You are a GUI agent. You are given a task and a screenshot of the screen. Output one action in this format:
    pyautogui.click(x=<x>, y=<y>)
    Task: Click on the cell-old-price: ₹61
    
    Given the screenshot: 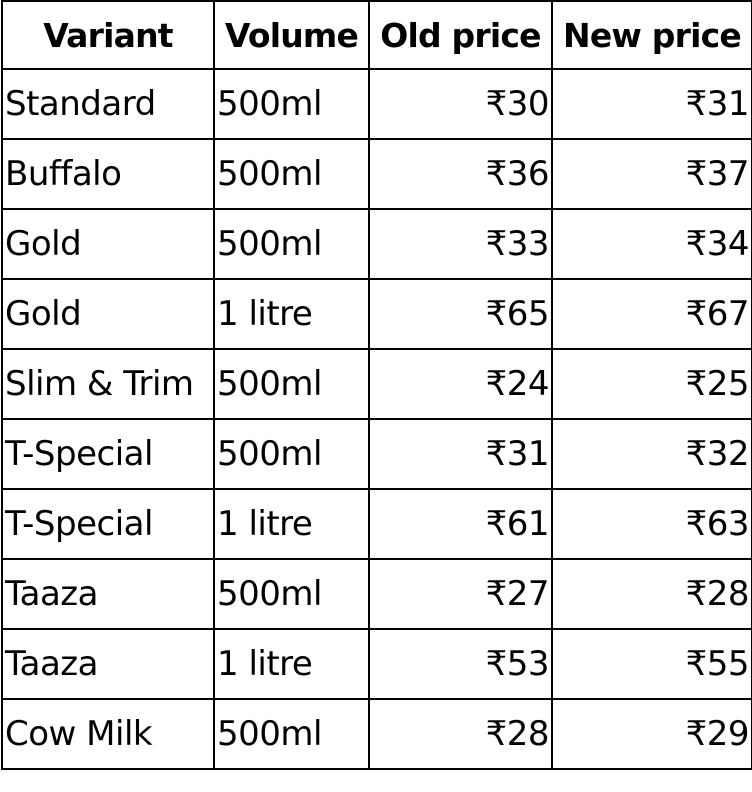 What is the action you would take?
    pyautogui.click(x=460, y=524)
    